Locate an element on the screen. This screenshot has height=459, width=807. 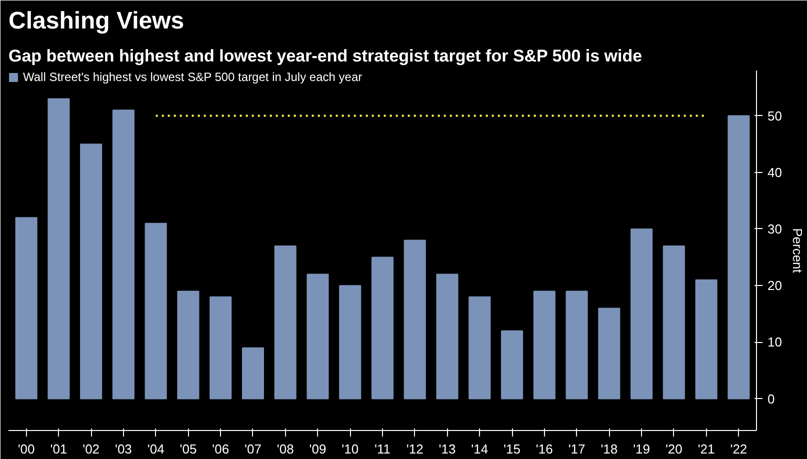
y-tick-label: 0 is located at coordinates (771, 398).